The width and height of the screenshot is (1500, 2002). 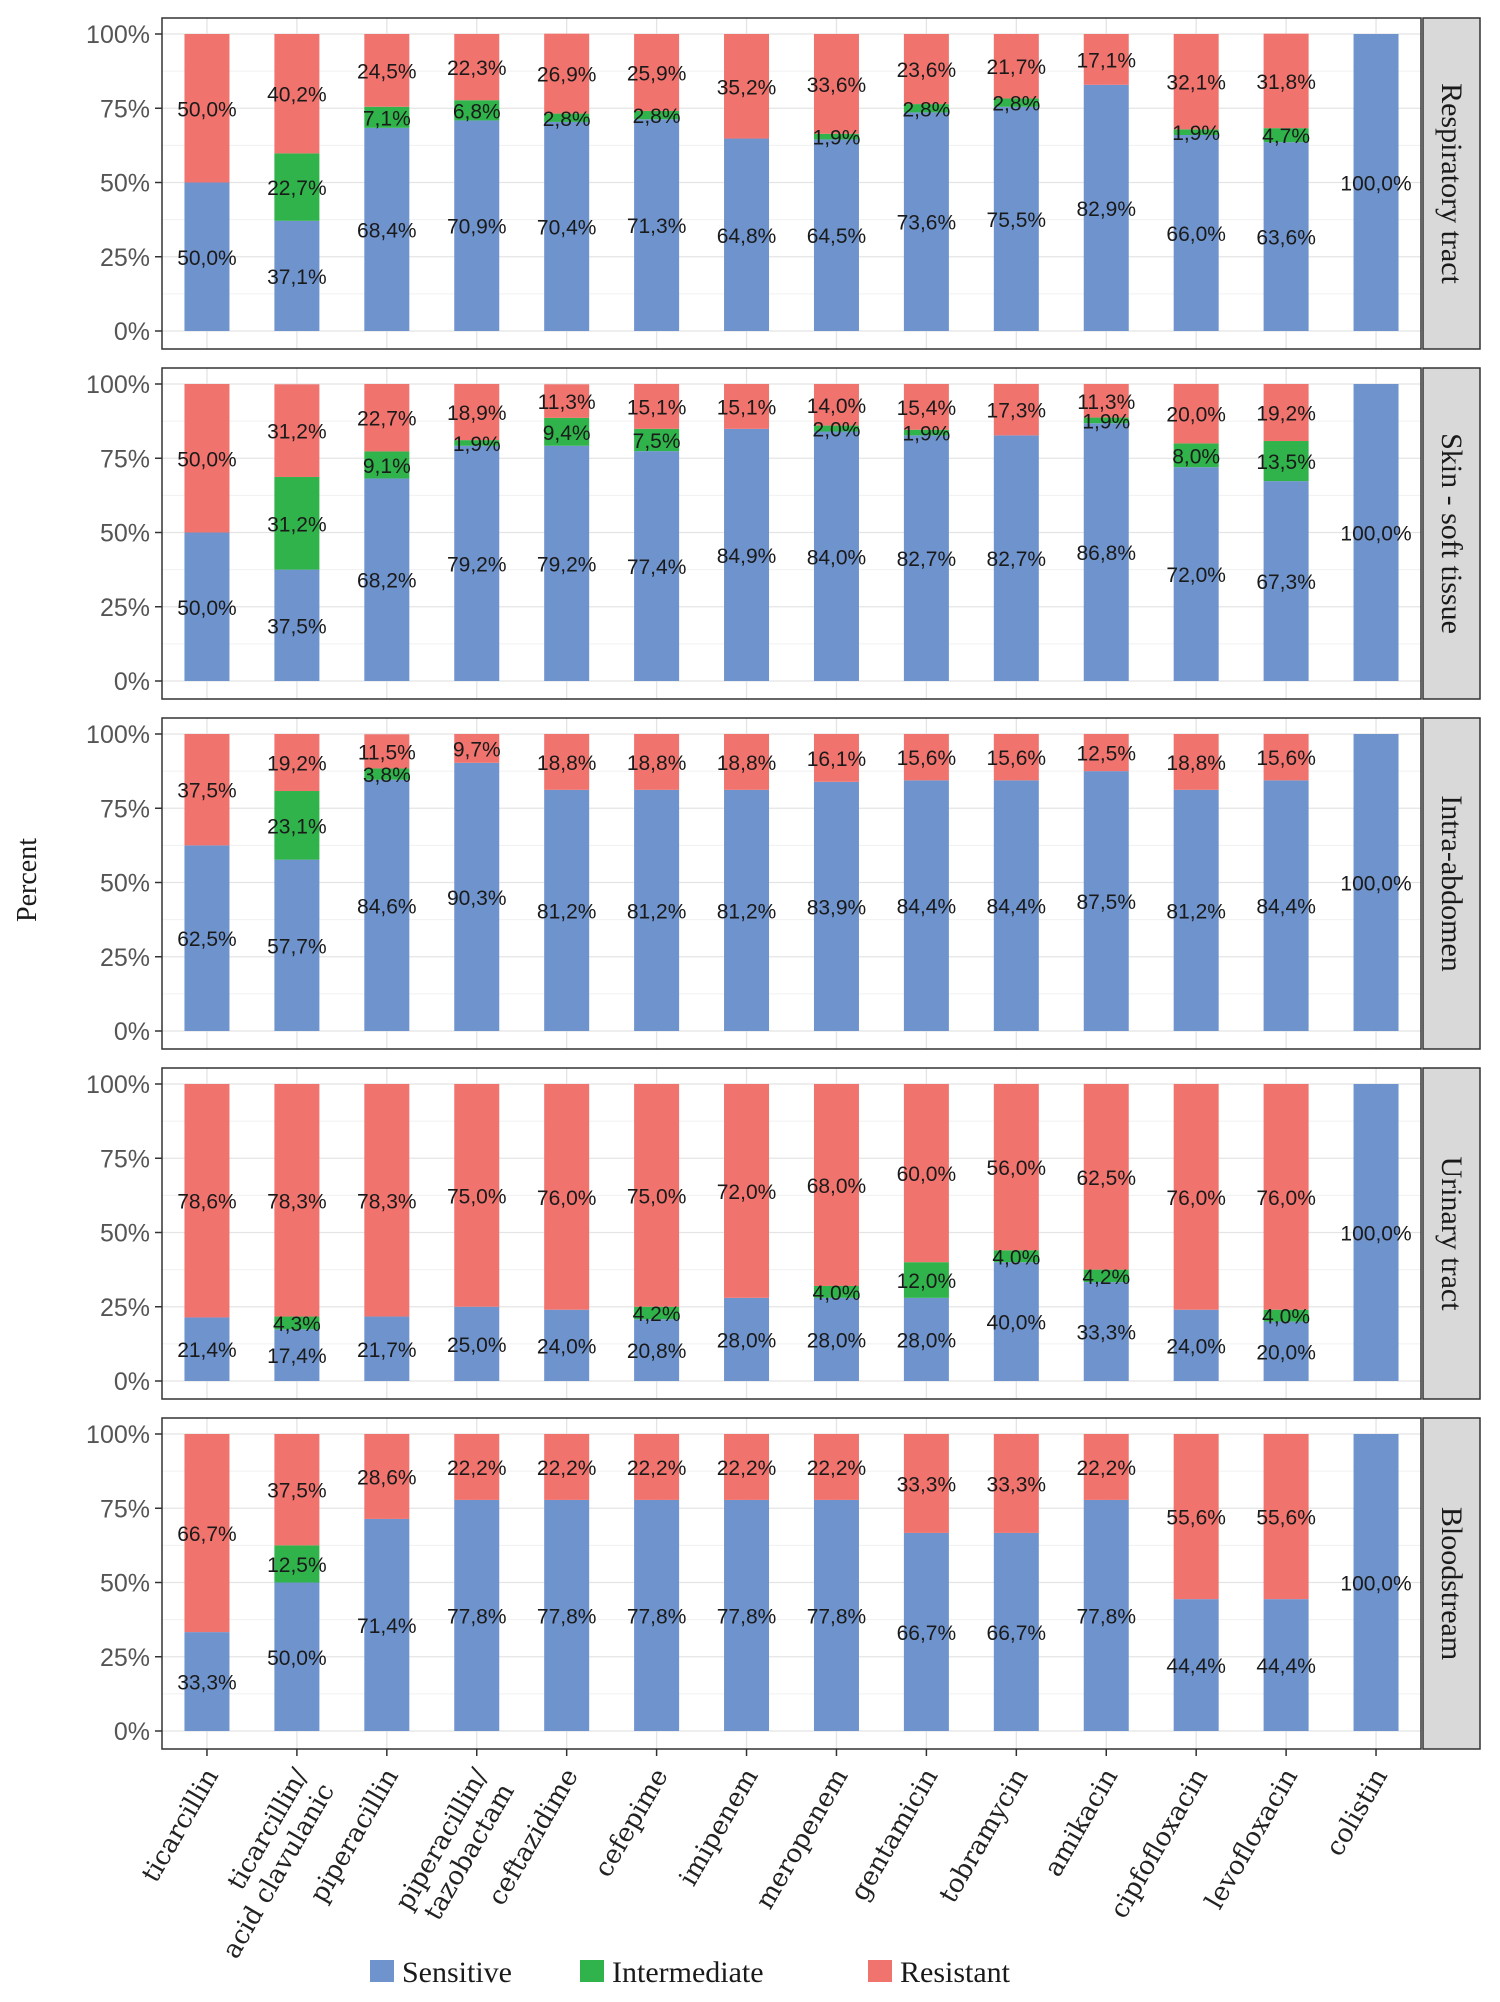 I want to click on x-tick-label: cipfofloxacin, so click(x=1159, y=1843).